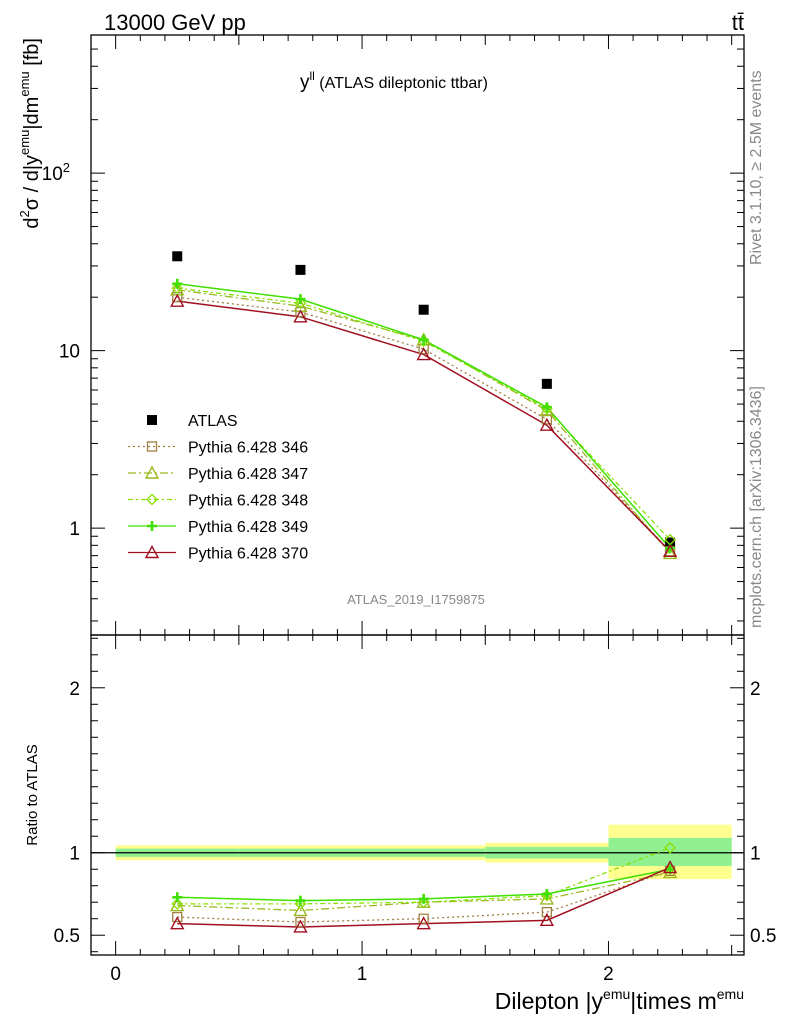 Image resolution: width=786 pixels, height=1024 pixels. I want to click on x-axis-label: Dilepton |yemu|times memu, so click(619, 1000).